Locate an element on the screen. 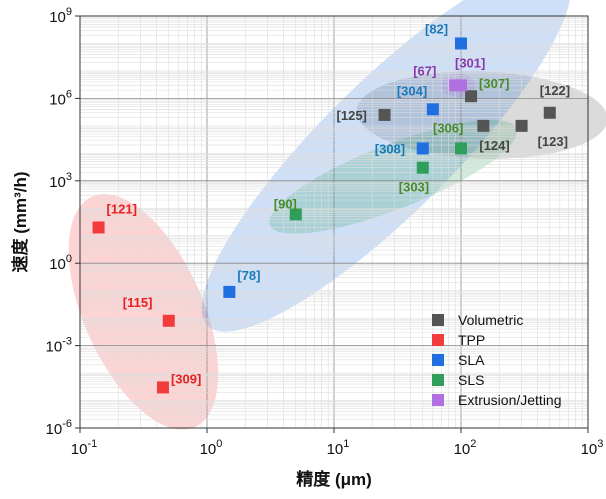  y-tick-label: 10⁻³ is located at coordinates (59, 346).